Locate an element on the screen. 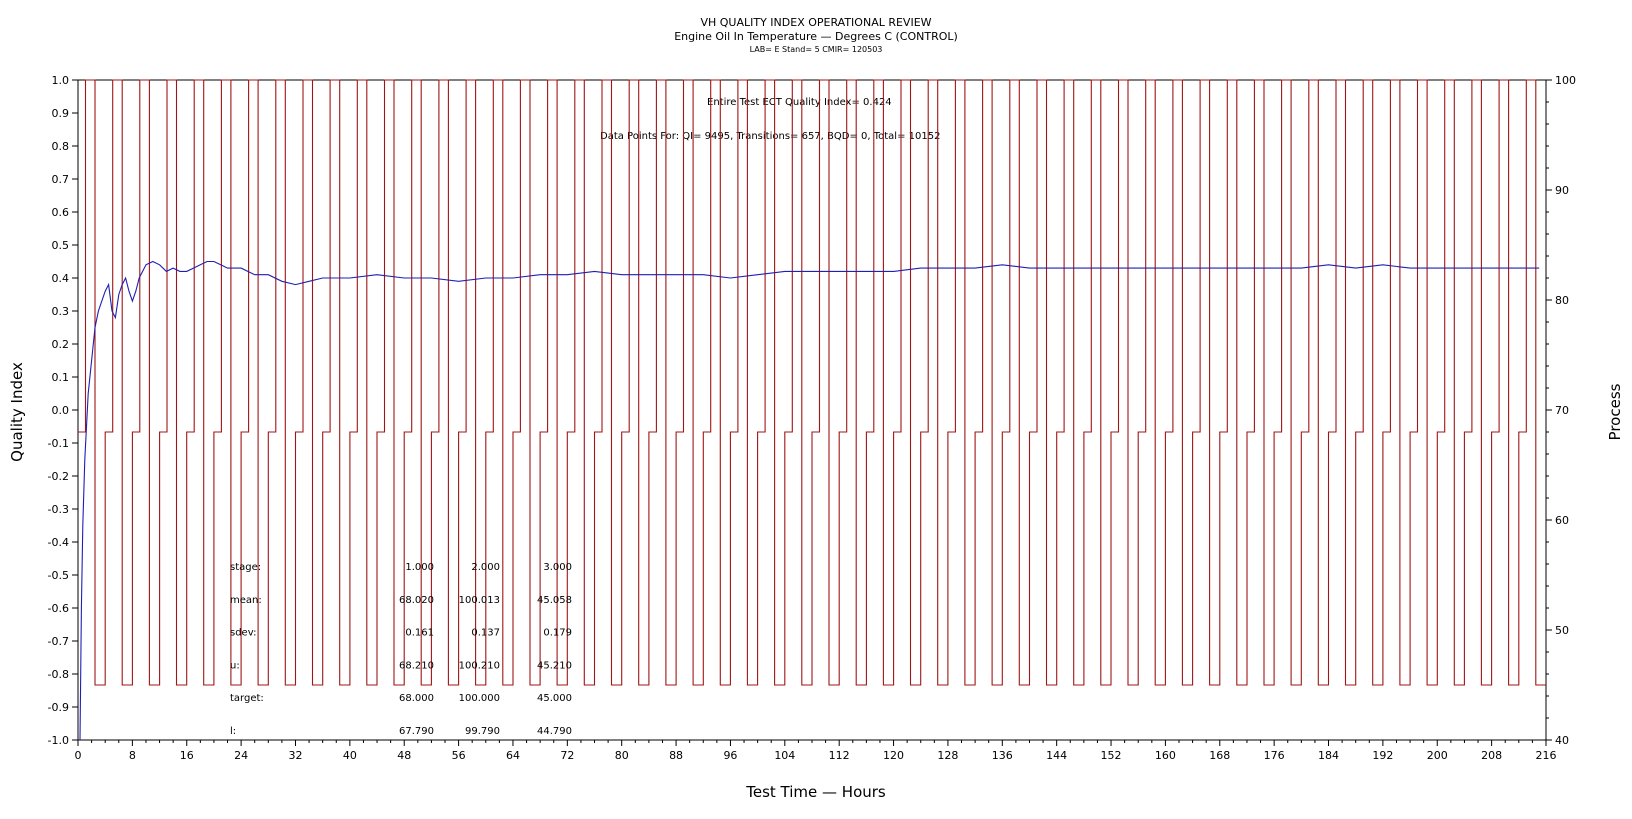 The height and width of the screenshot is (819, 1632). y-axis-label: Quality Index is located at coordinates (17, 412).